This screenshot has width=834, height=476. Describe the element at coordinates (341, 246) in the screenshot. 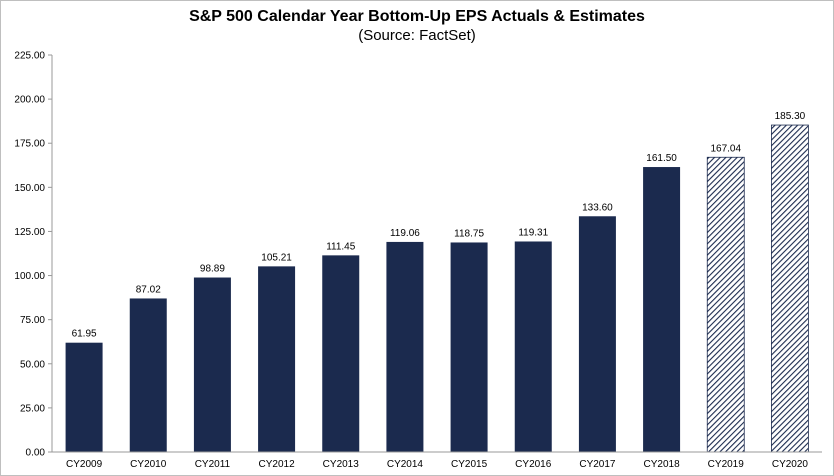

I see `bar-value-label: 111.45` at that location.